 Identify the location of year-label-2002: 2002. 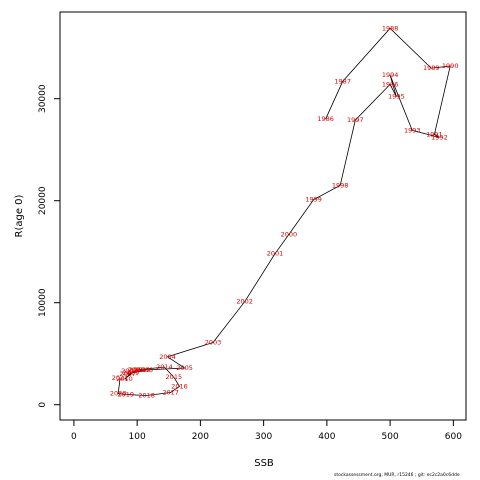
(244, 302).